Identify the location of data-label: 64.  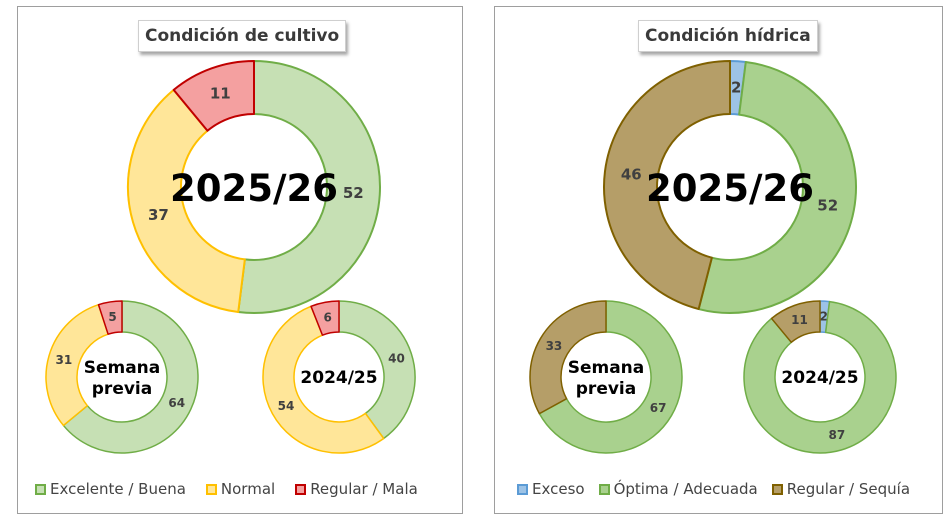
(176, 403).